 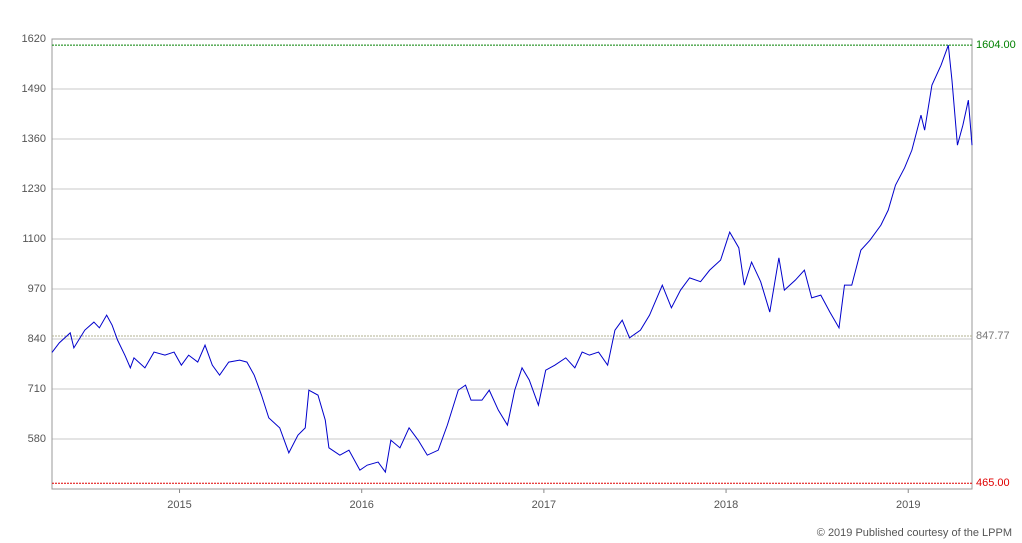 I want to click on x-tick-label: 2019, so click(x=908, y=505).